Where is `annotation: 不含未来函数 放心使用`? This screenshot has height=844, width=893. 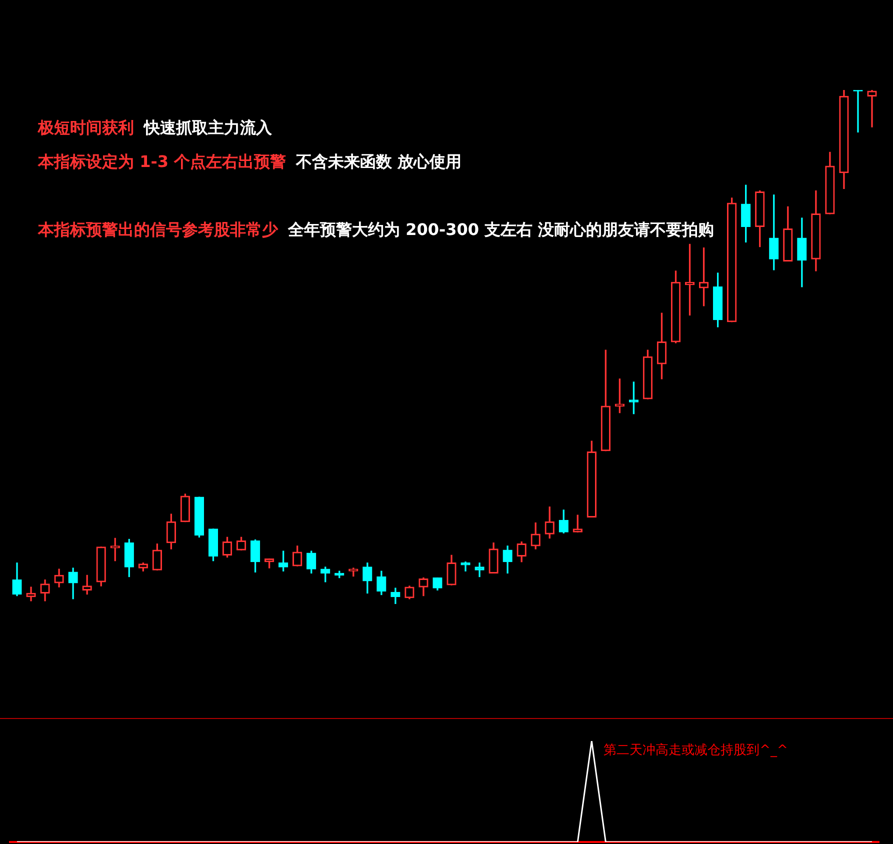 annotation: 不含未来函数 放心使用 is located at coordinates (379, 161).